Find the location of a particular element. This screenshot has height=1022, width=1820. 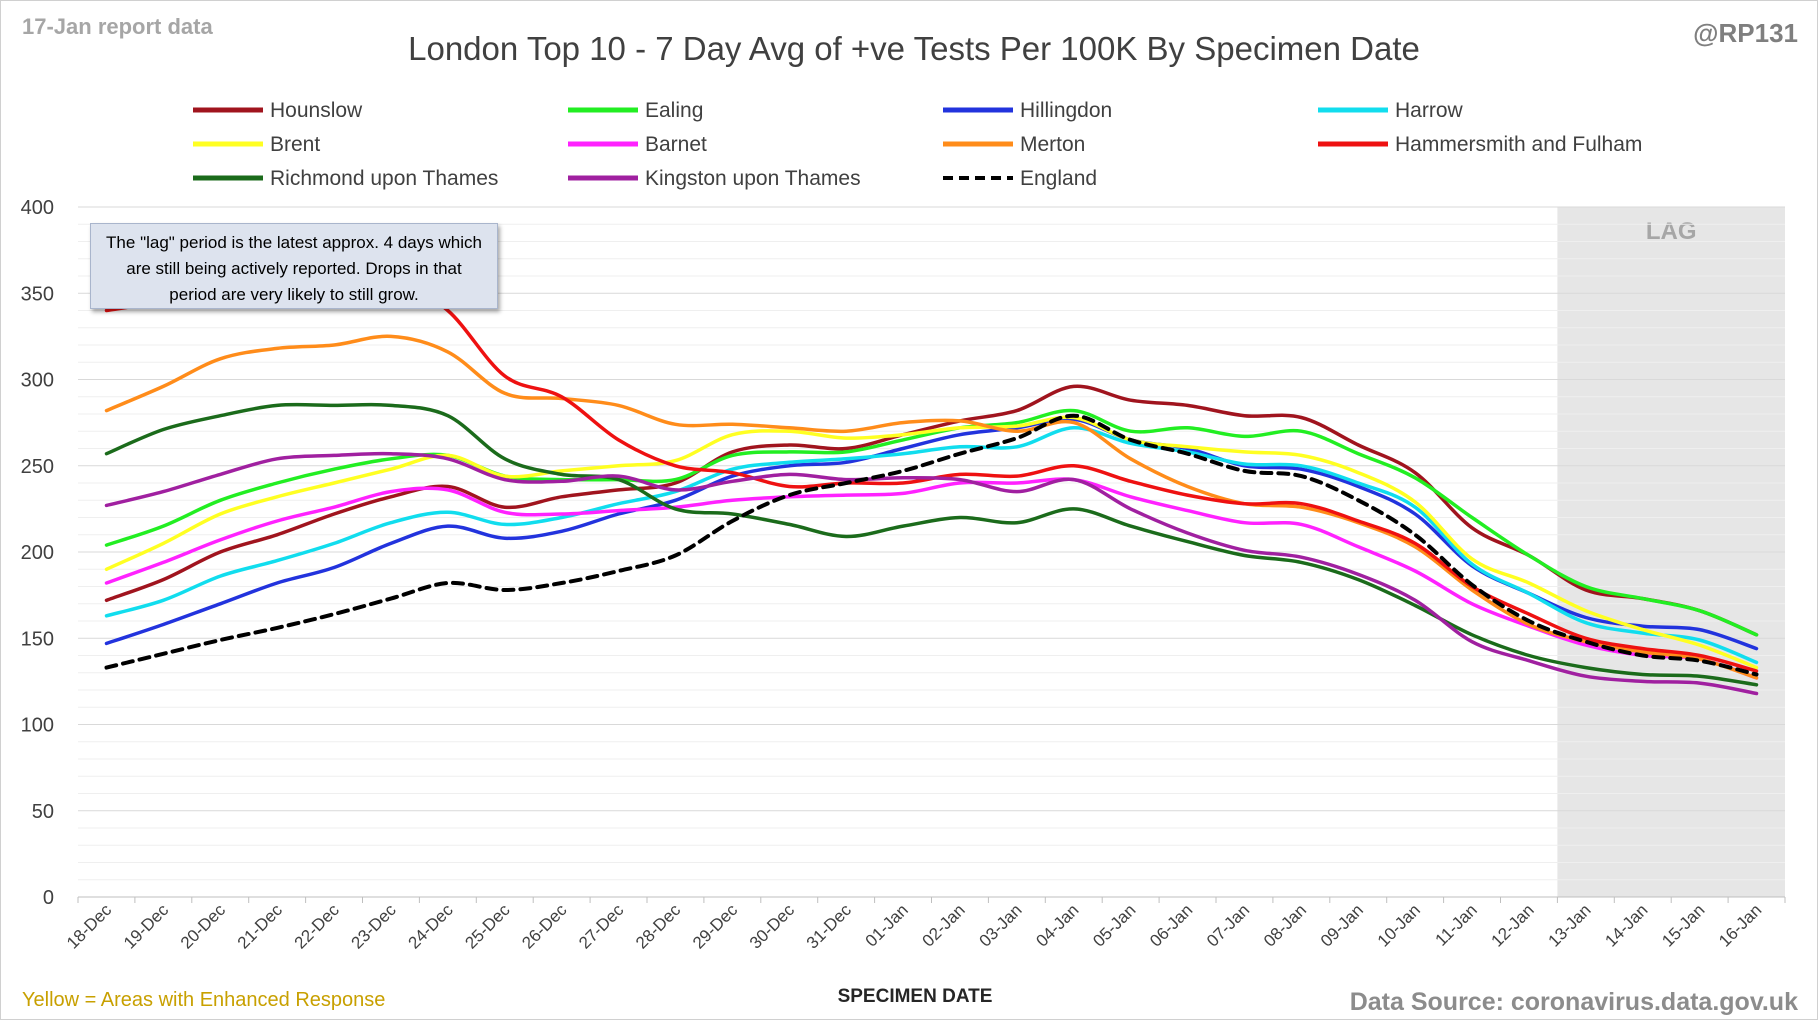

legend-label: Ealing is located at coordinates (674, 110).